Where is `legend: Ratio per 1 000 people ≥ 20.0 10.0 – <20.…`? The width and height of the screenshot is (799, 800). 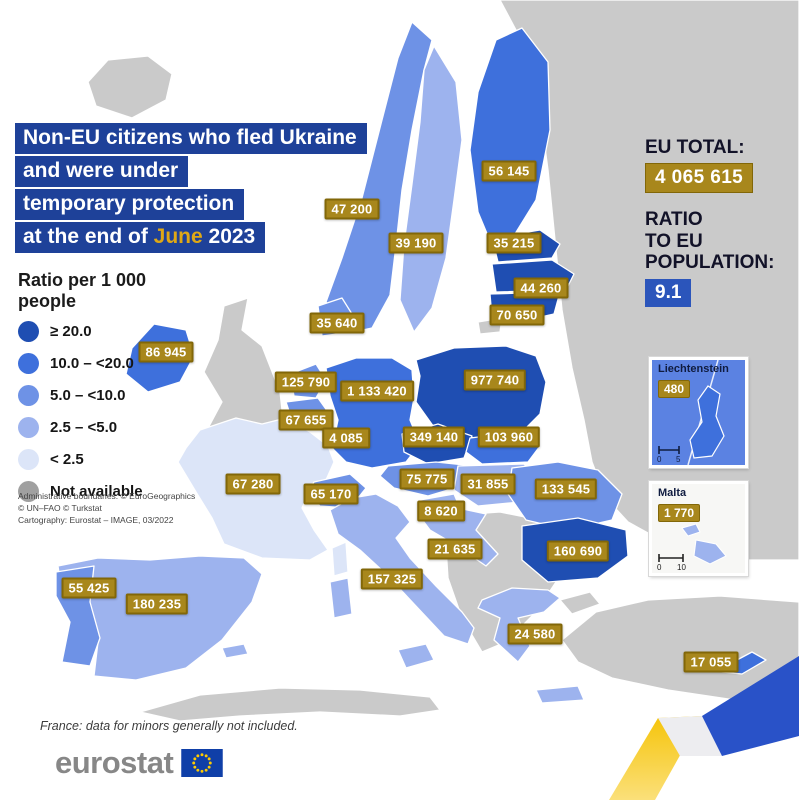 legend: Ratio per 1 000 people ≥ 20.0 10.0 – <20.… is located at coordinates (93, 391).